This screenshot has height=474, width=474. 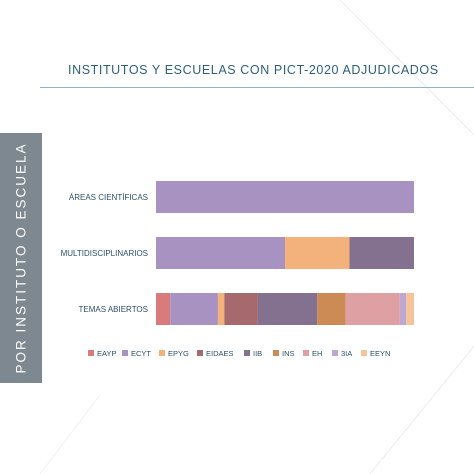 What do you see at coordinates (317, 253) in the screenshot?
I see `bar-segment-multidisciplinarios-epyg` at bounding box center [317, 253].